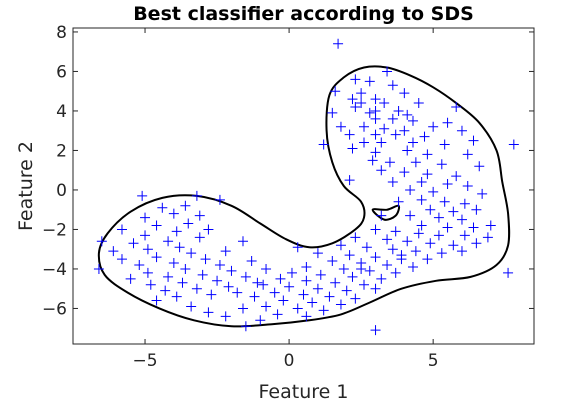 Image resolution: width=580 pixels, height=406 pixels. Describe the element at coordinates (61, 112) in the screenshot. I see `y-tick-label: 4` at that location.